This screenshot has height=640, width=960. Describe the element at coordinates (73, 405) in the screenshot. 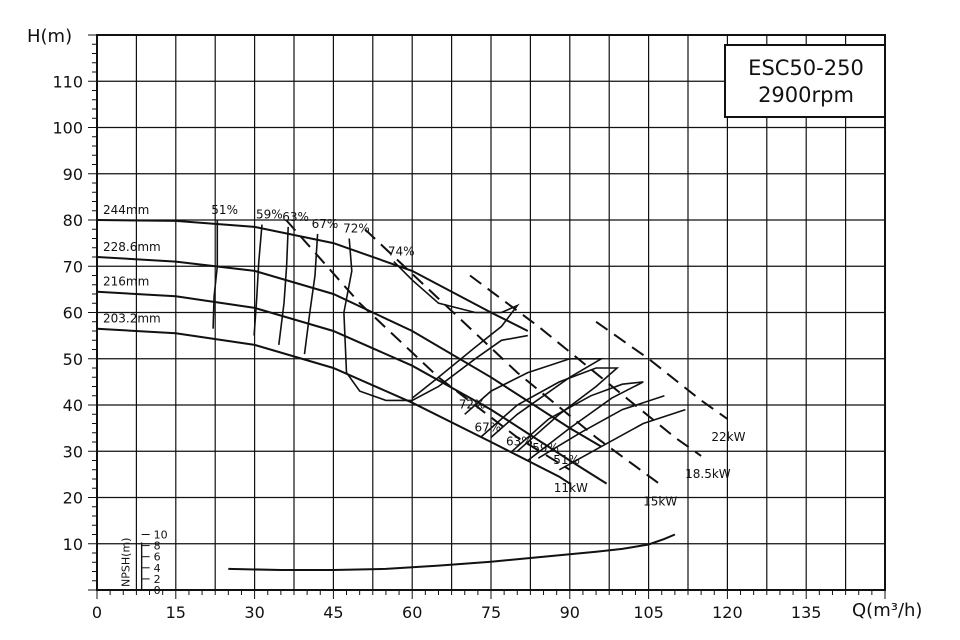

I see `y-tick-label: 40` at that location.